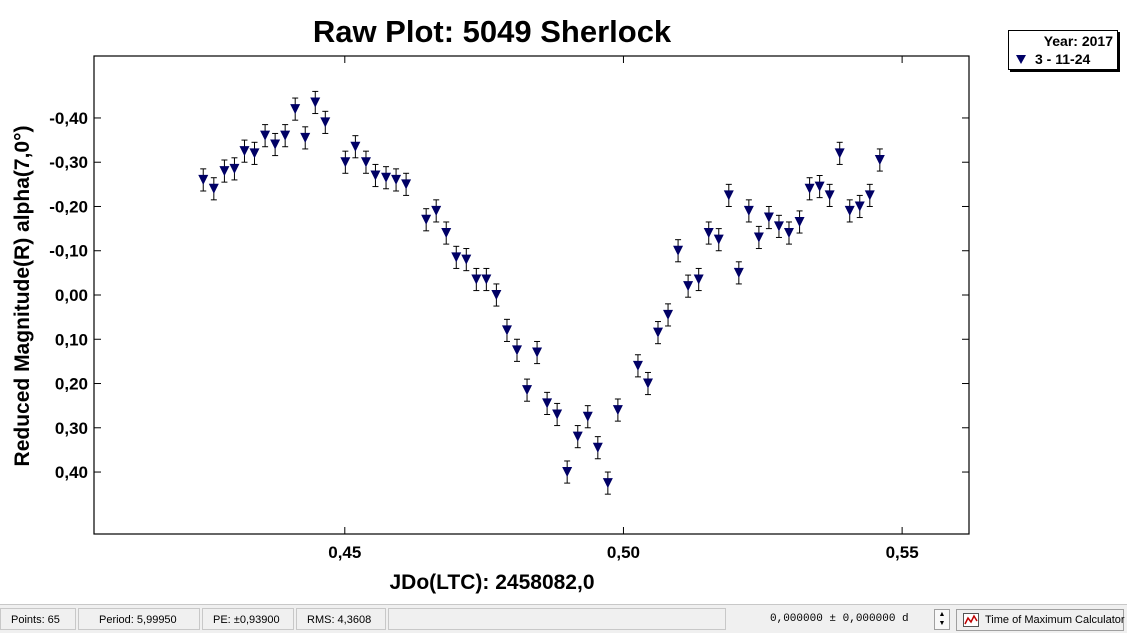 This screenshot has width=1127, height=633. I want to click on spin-down-icon: ▼, so click(942, 623).